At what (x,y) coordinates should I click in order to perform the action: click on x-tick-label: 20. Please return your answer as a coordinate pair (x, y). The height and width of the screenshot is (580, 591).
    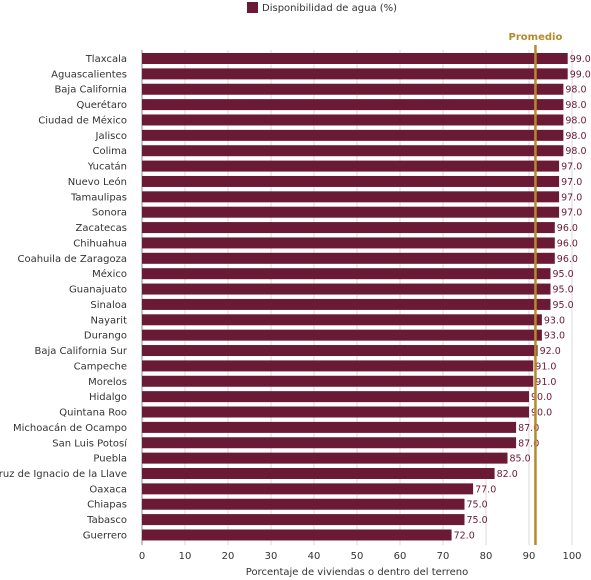
    Looking at the image, I should click on (228, 556).